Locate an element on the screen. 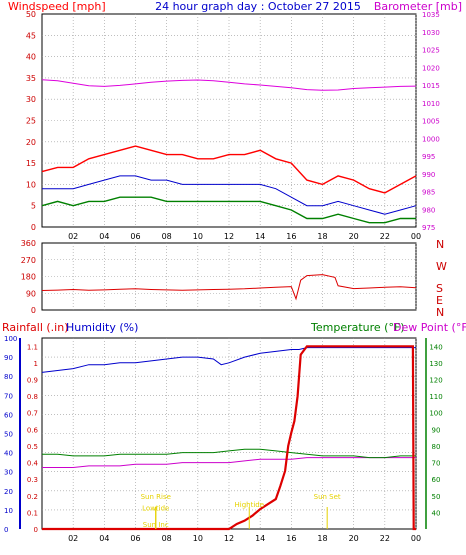  wind-tick-label: 0 is located at coordinates (33, 227).